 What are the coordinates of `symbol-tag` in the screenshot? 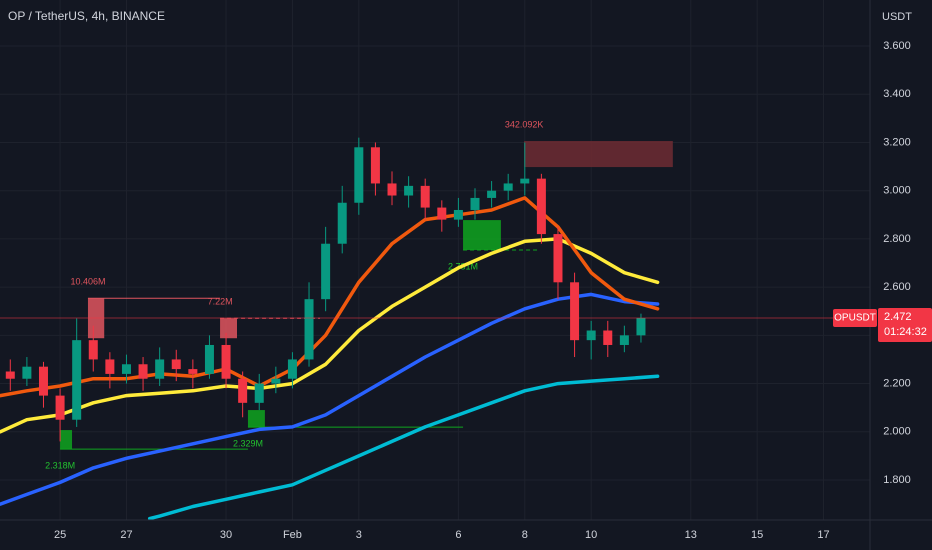 It's located at (855, 317).